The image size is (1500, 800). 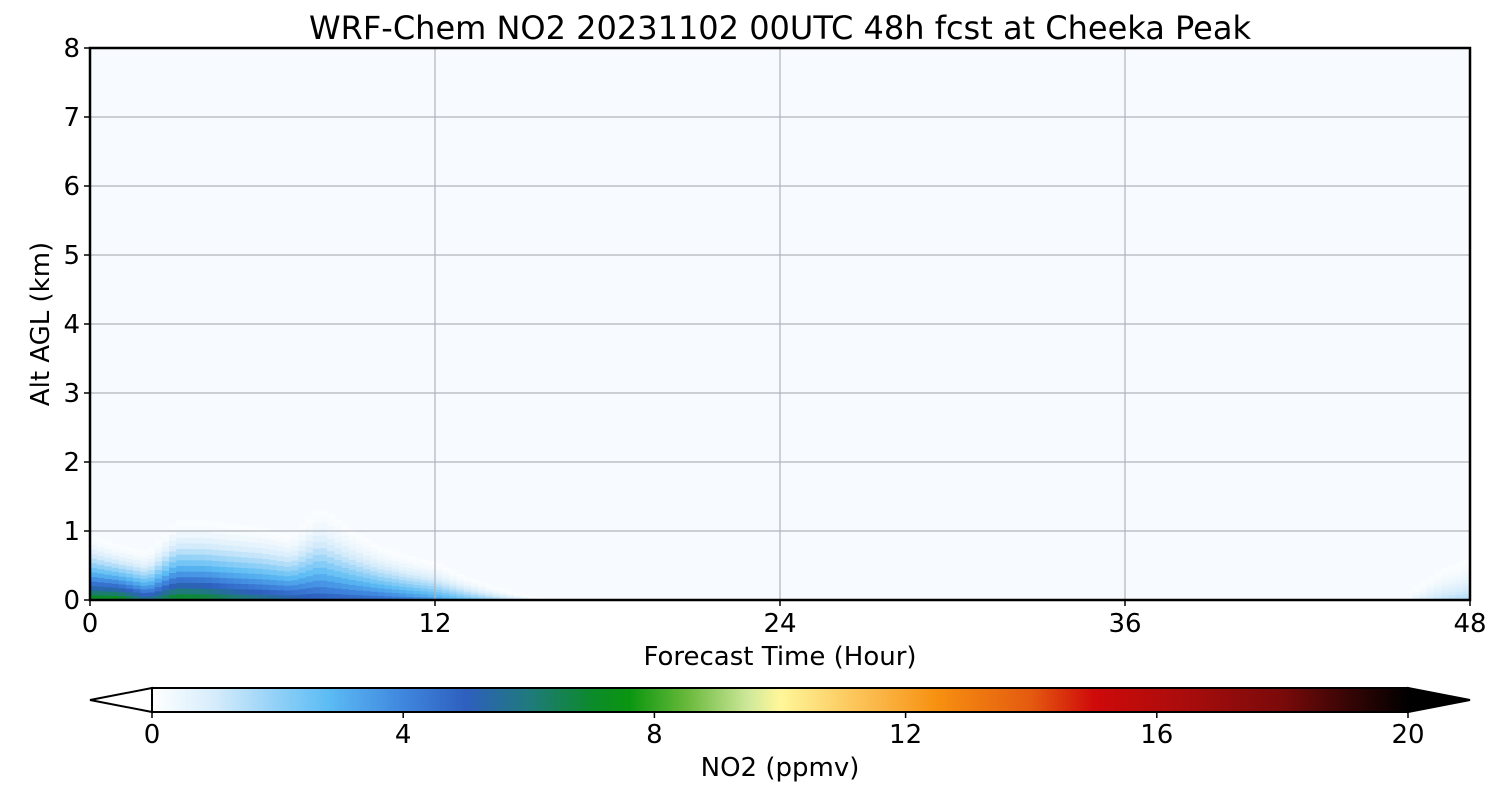 I want to click on y-tick-label: 2, so click(x=71, y=463).